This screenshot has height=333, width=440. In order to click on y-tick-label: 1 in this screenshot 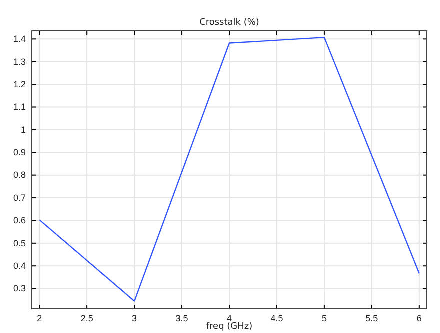, I will do `click(23, 129)`.